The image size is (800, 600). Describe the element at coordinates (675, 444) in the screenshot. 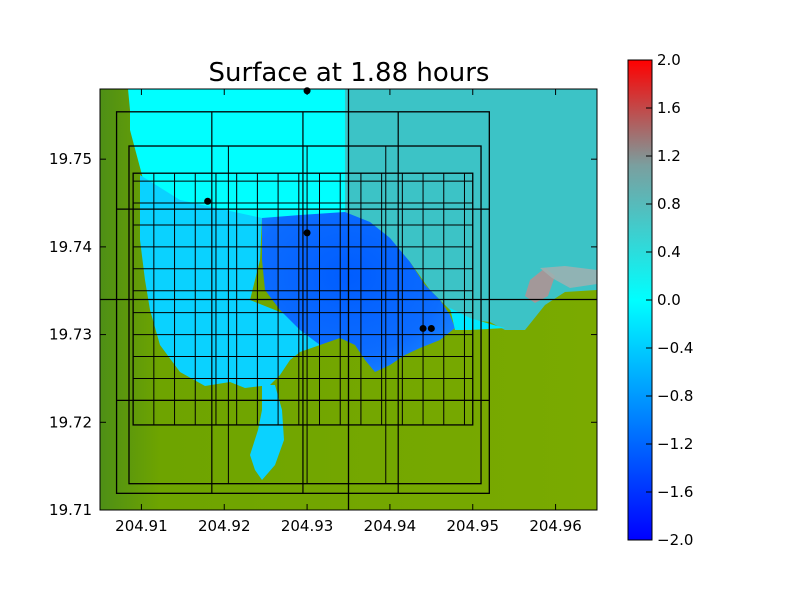

I see `colorbar-tick-label: −1.2` at that location.